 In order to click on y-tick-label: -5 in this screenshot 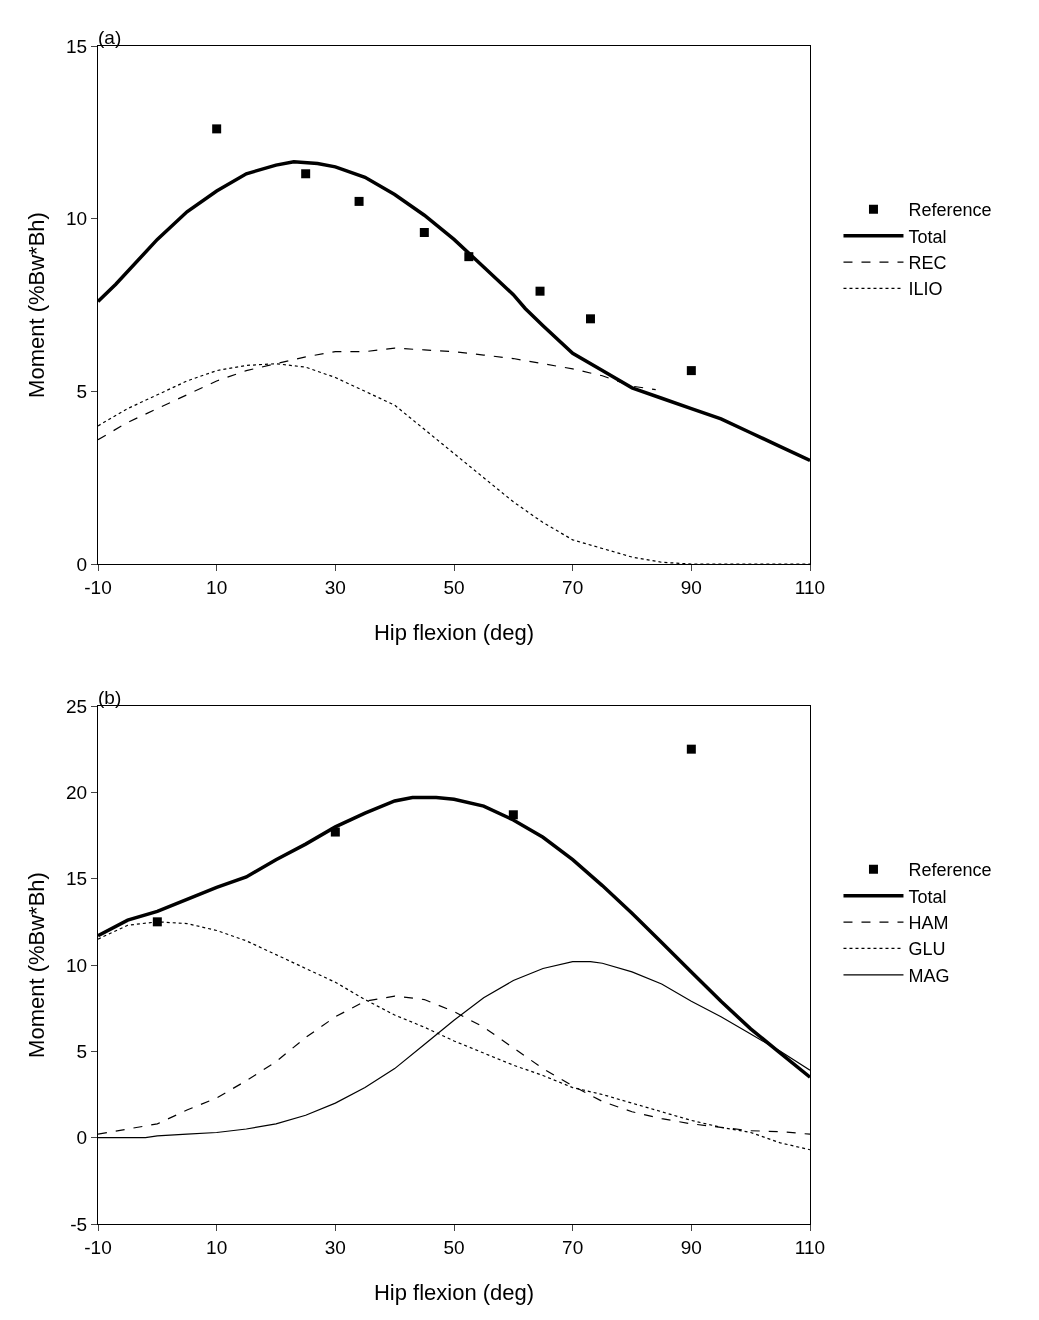, I will do `click(79, 1224)`.